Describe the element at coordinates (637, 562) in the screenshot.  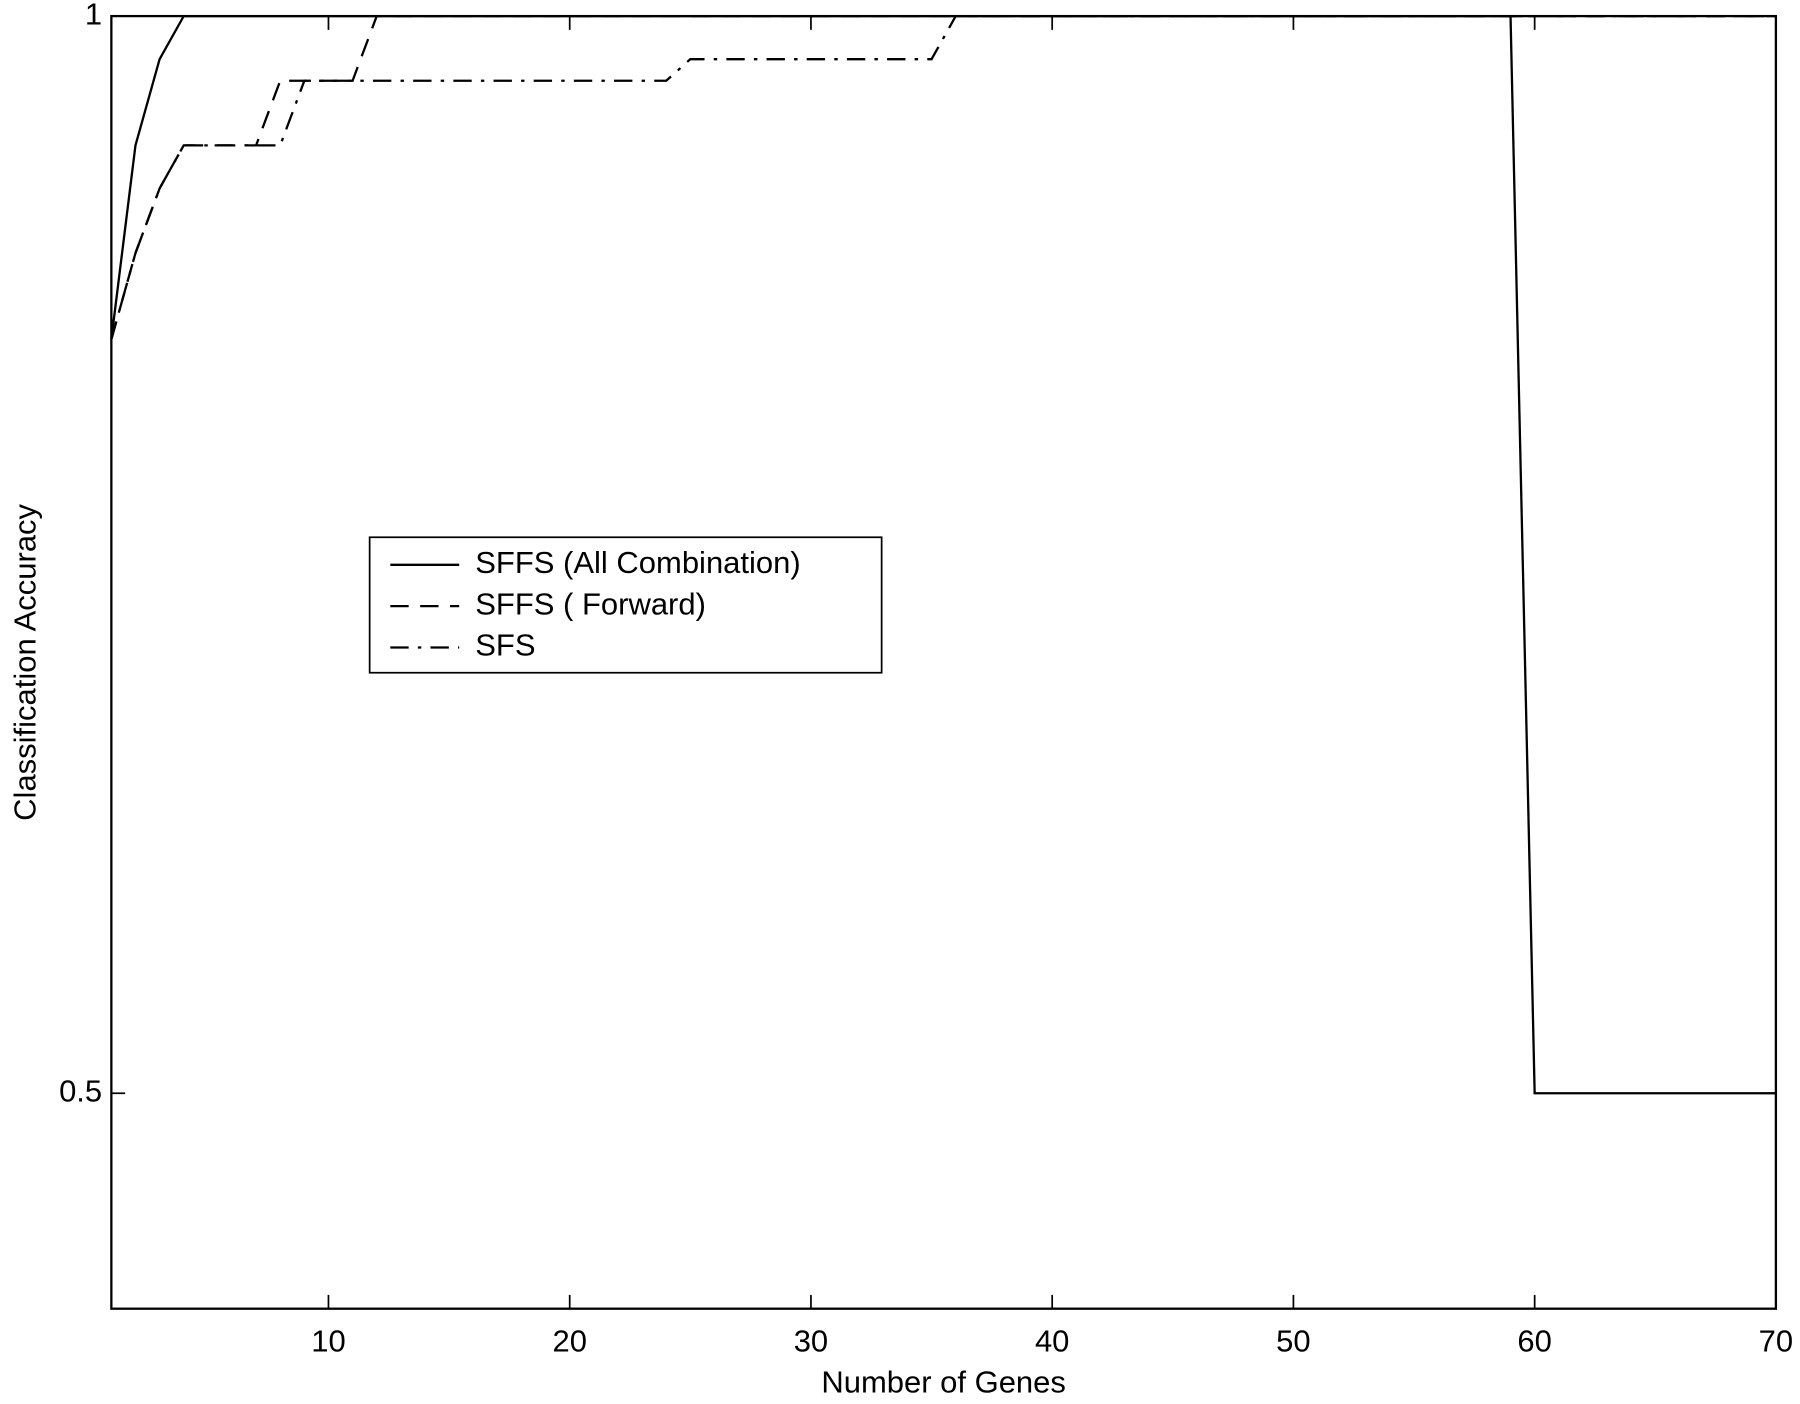
I see `legend-label: SFFS (All Combination)` at that location.